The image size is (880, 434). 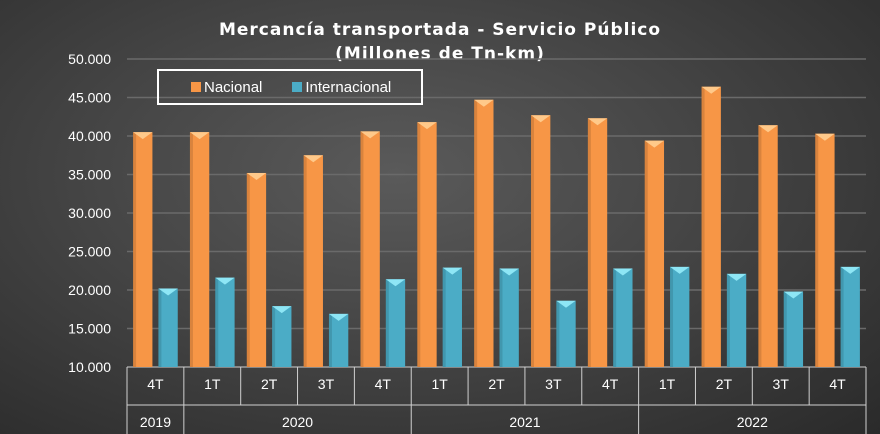 What do you see at coordinates (89, 98) in the screenshot?
I see `y-tick-label: 45.000` at bounding box center [89, 98].